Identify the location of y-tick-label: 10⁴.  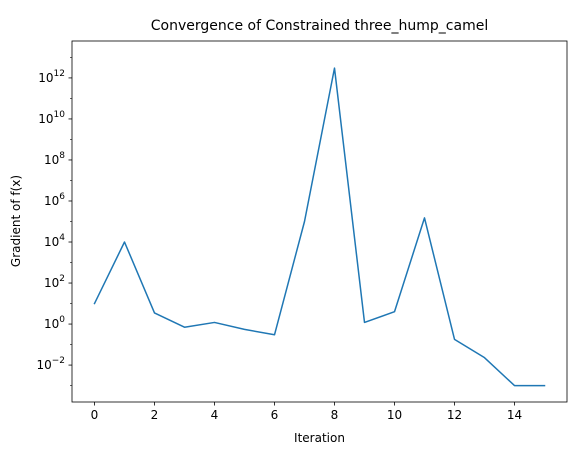
(54, 241).